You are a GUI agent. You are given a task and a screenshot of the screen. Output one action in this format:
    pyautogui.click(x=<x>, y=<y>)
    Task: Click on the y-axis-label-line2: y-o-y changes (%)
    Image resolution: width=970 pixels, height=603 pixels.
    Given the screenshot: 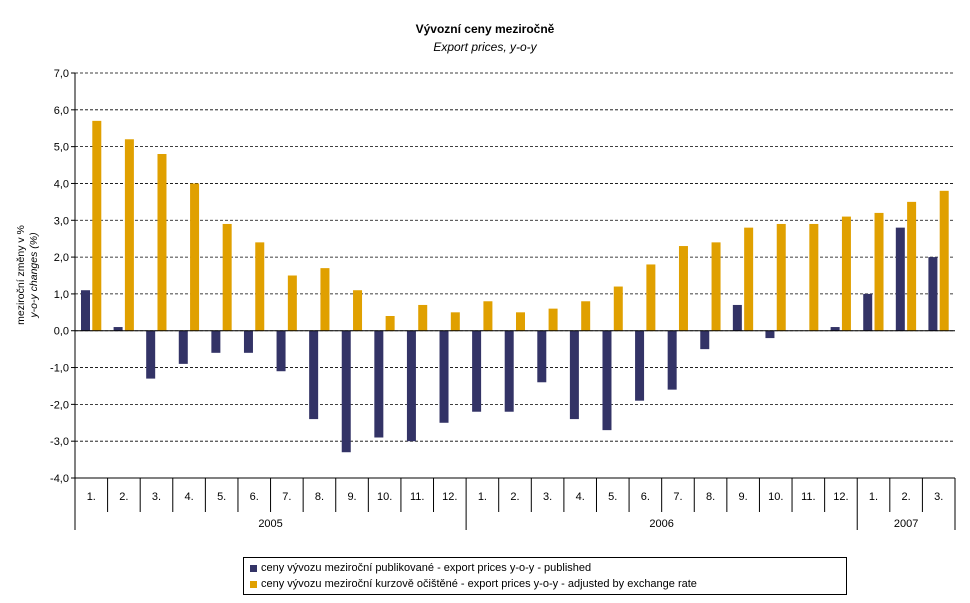 What is the action you would take?
    pyautogui.click(x=34, y=275)
    